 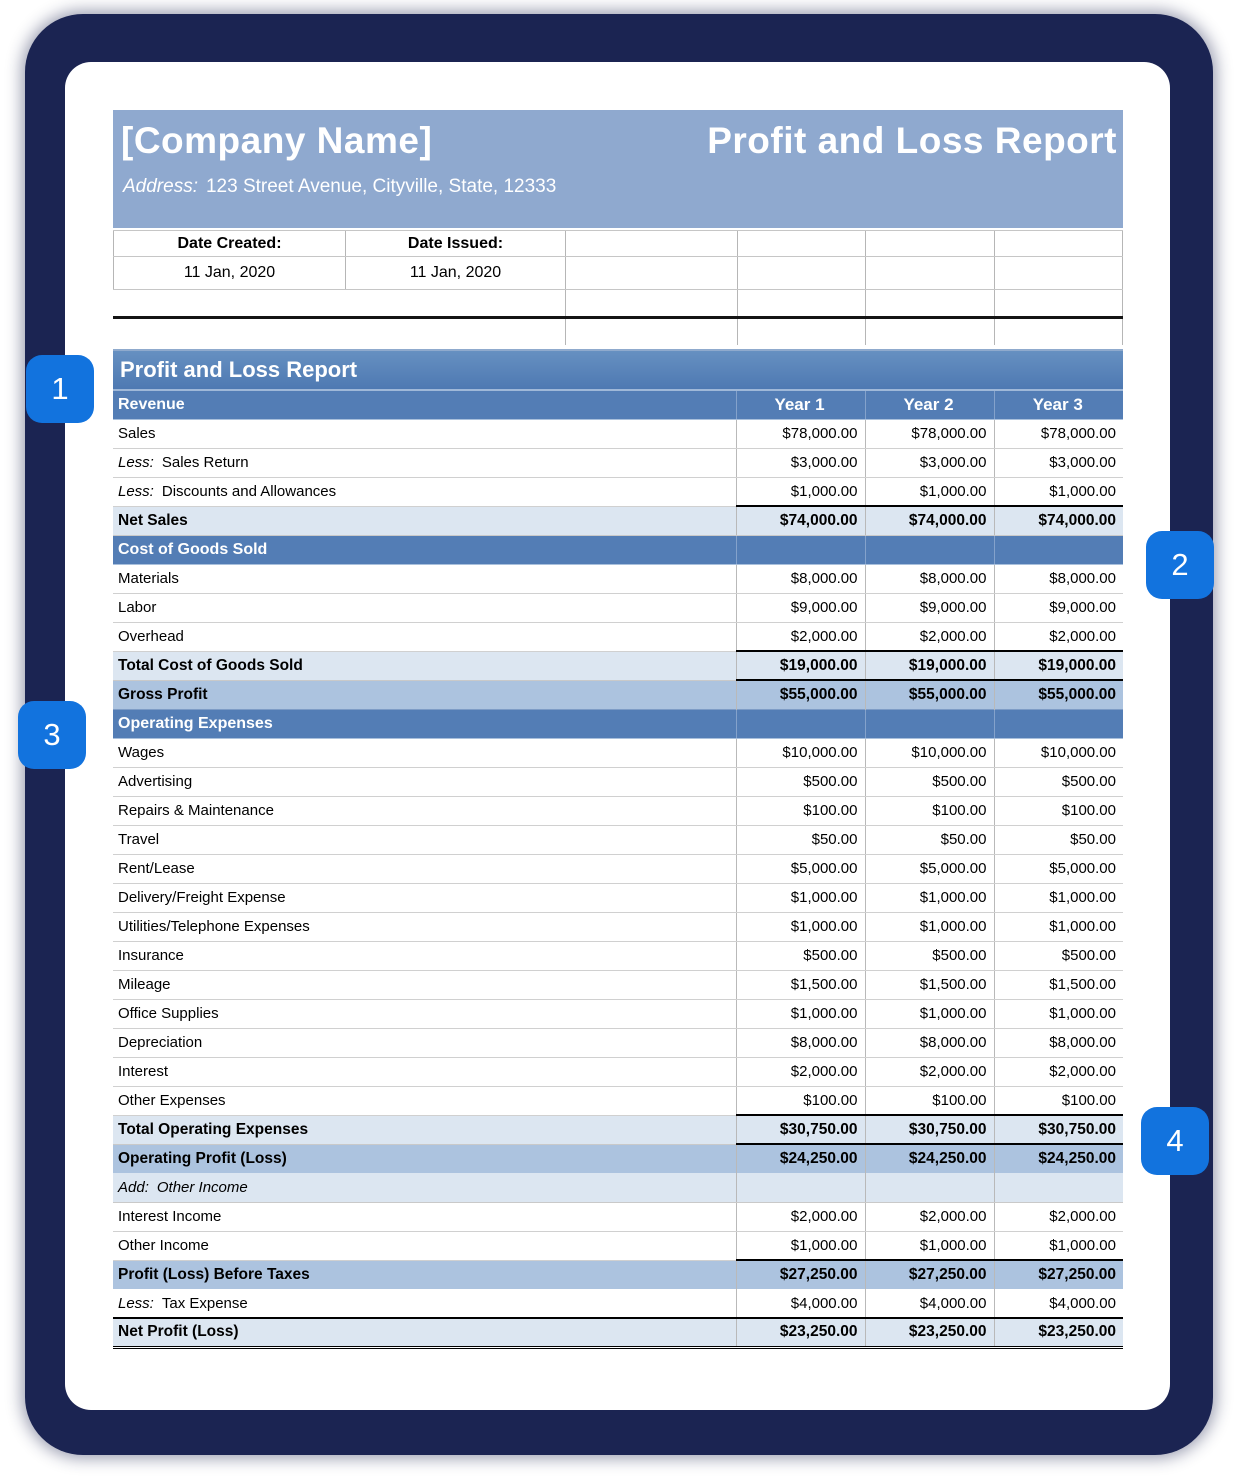 I want to click on row-label: Net Profit (Loss), so click(x=178, y=1332).